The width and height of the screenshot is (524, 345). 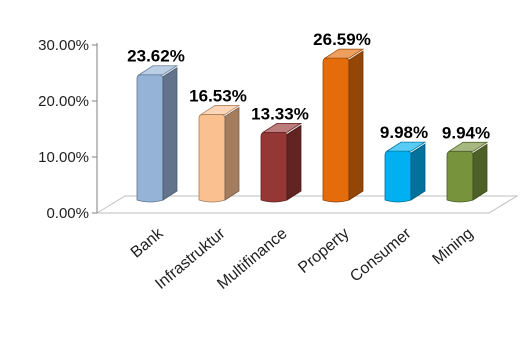 What do you see at coordinates (68, 129) in the screenshot?
I see `y-axis: 0.00% 10.00% 20.00% 30.00%` at bounding box center [68, 129].